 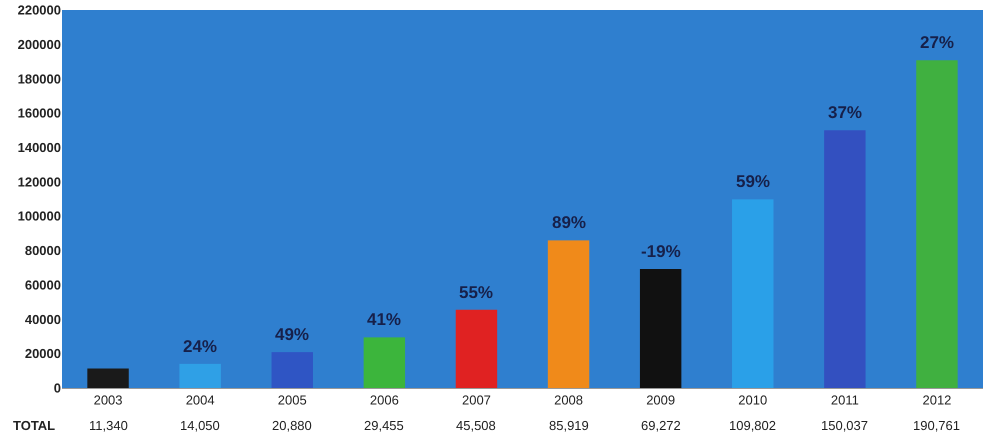 What do you see at coordinates (292, 425) in the screenshot?
I see `data-label: 20,880` at bounding box center [292, 425].